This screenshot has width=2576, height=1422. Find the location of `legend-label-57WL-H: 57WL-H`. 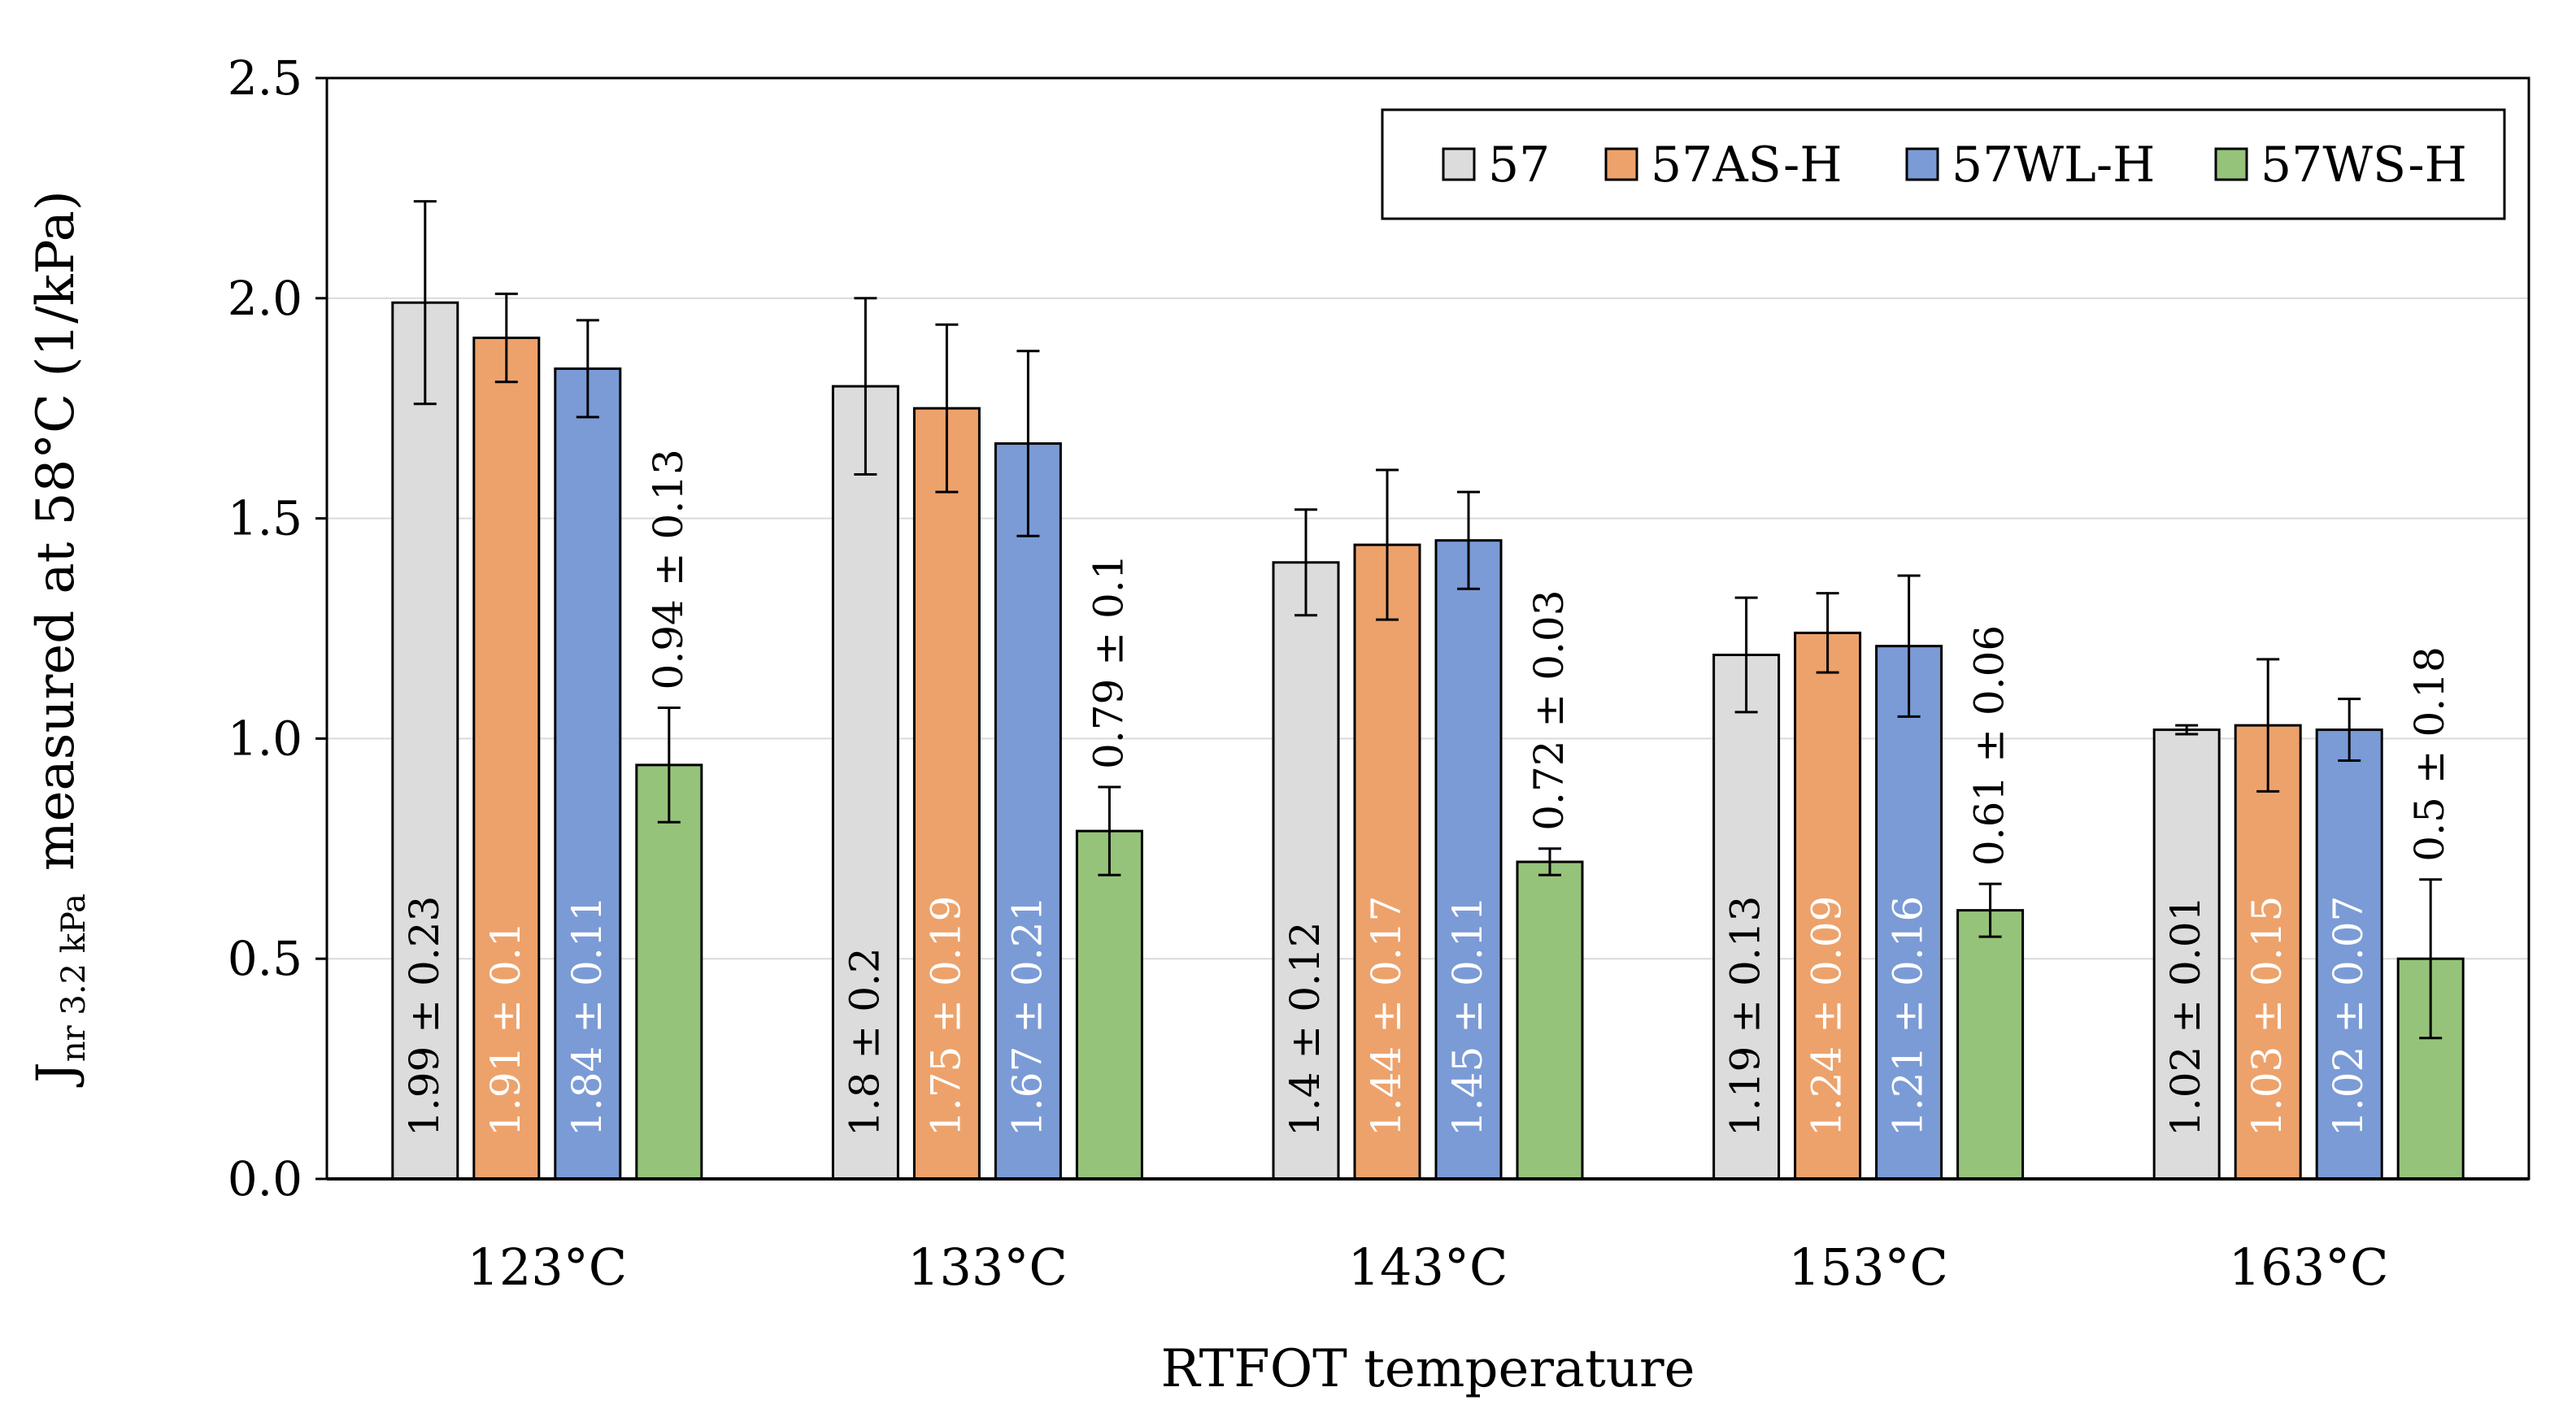

legend-label-57WL-H: 57WL-H is located at coordinates (2054, 165).